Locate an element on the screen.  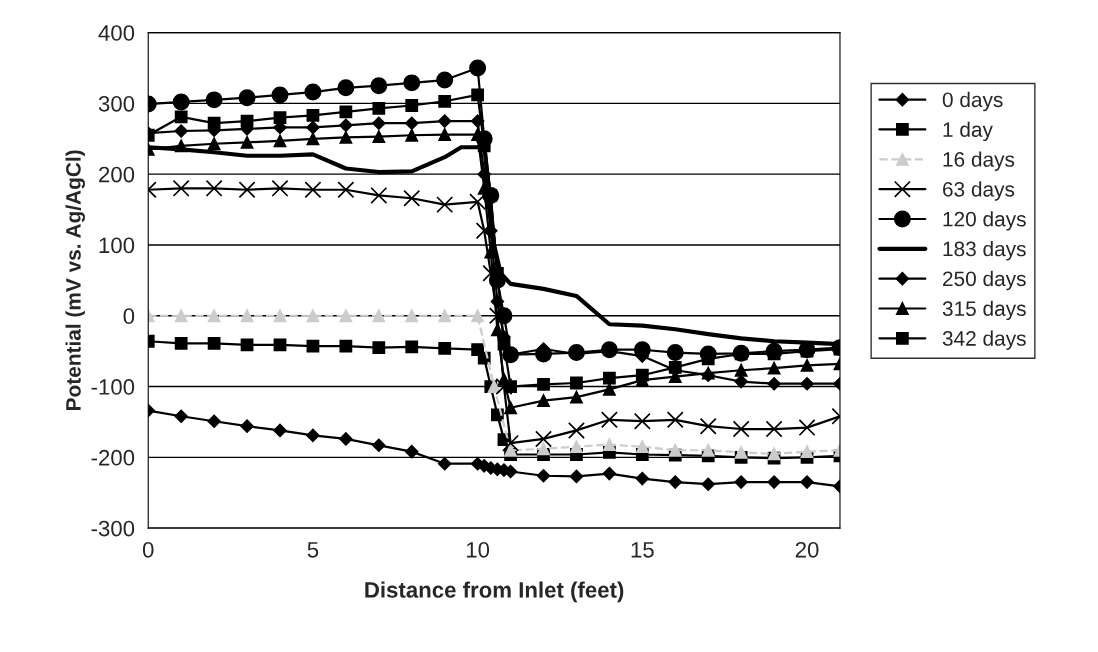
y-tick-label: 400 is located at coordinates (116, 33).